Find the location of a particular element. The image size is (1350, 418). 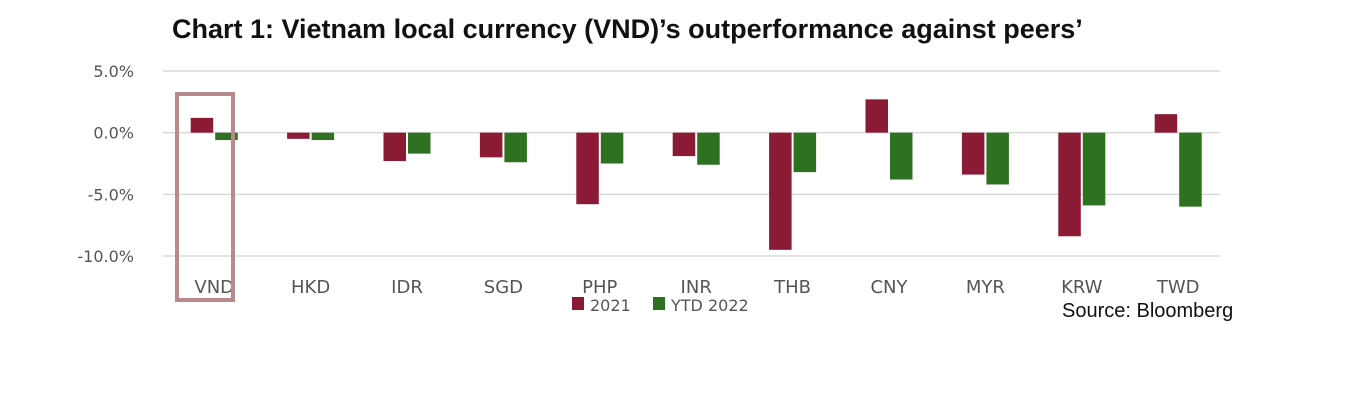

category-label-vnd: VND is located at coordinates (214, 287).